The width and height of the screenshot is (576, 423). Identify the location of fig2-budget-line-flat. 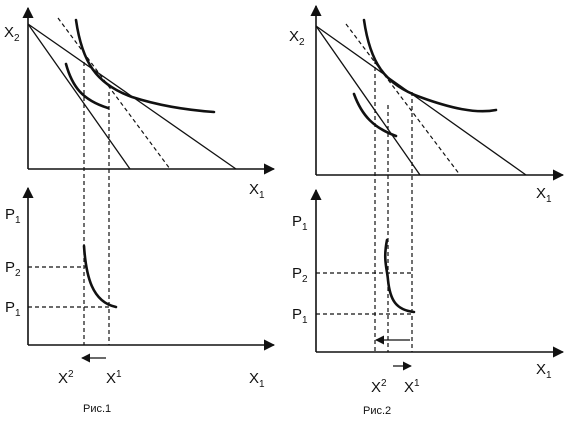
(421, 100).